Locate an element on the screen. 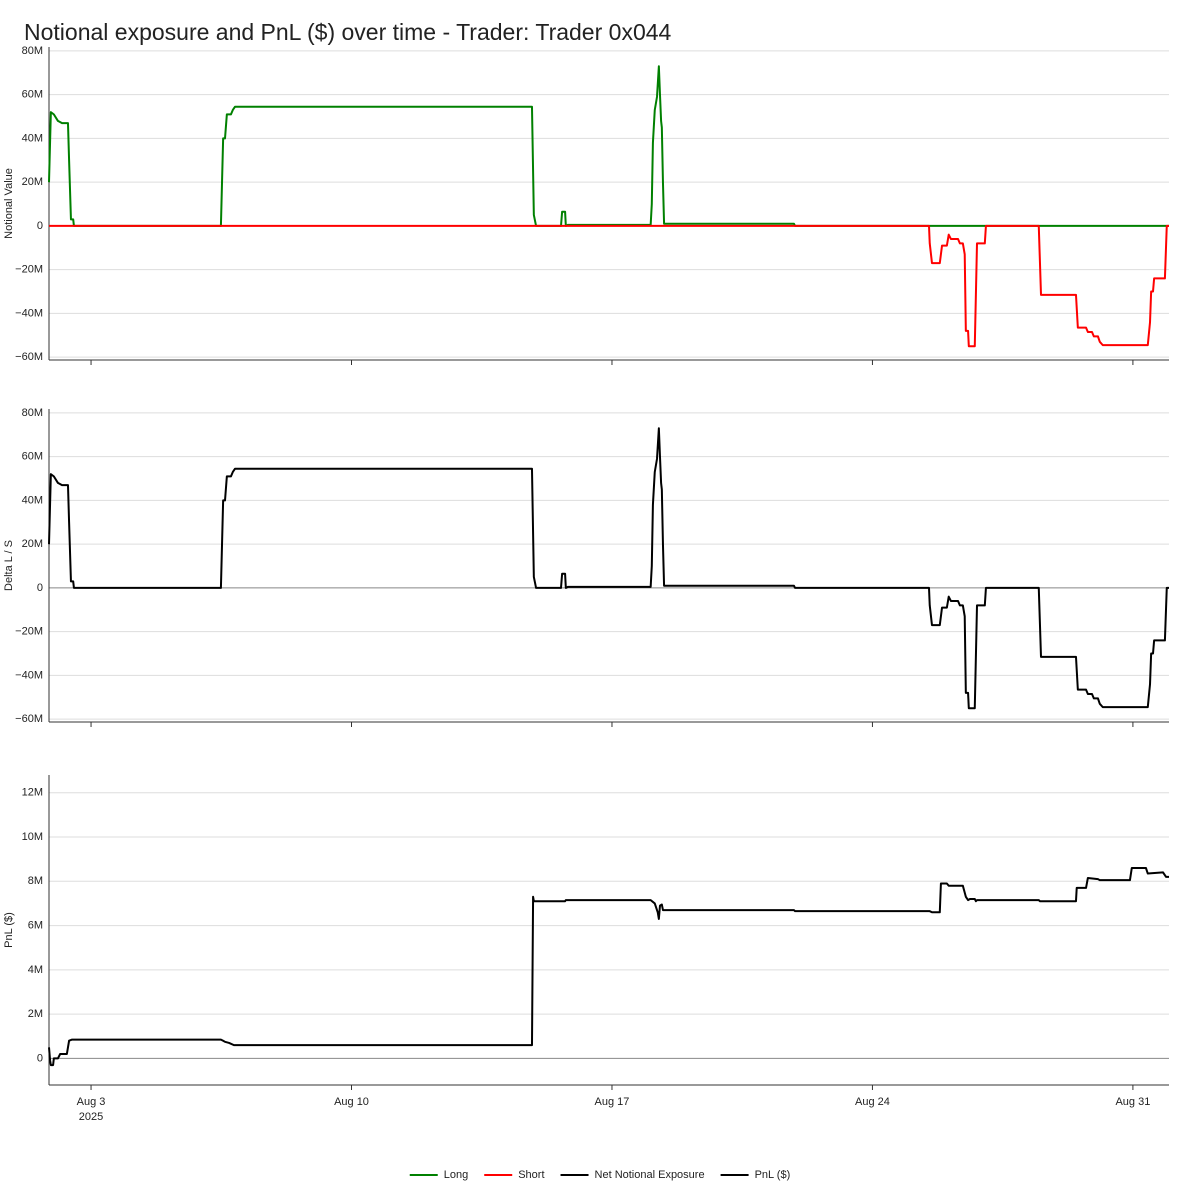 This screenshot has height=1200, width=1200. x-tick-label: Aug 24 is located at coordinates (872, 1102).